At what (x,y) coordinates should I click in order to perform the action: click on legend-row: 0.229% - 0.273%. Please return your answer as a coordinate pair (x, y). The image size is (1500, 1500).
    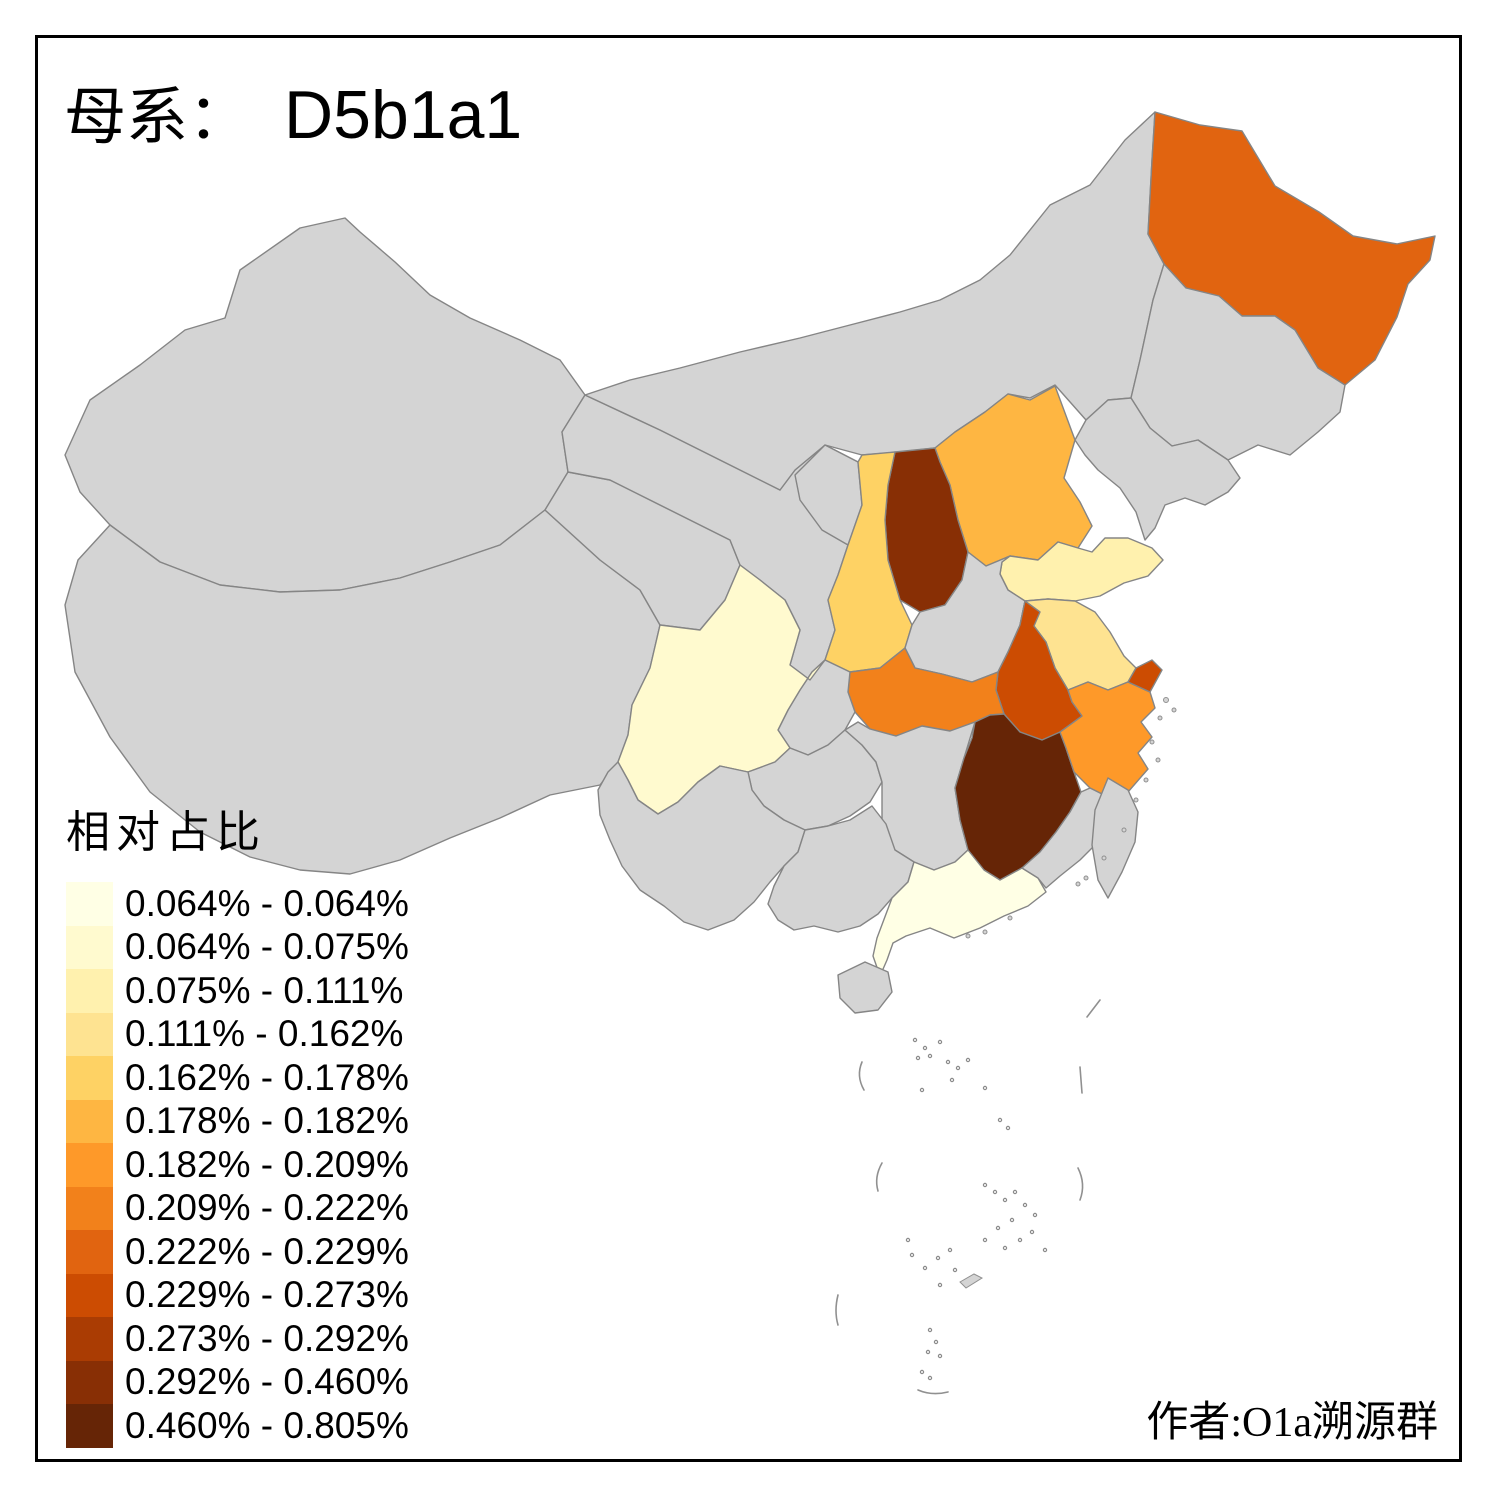
    Looking at the image, I should click on (237, 1295).